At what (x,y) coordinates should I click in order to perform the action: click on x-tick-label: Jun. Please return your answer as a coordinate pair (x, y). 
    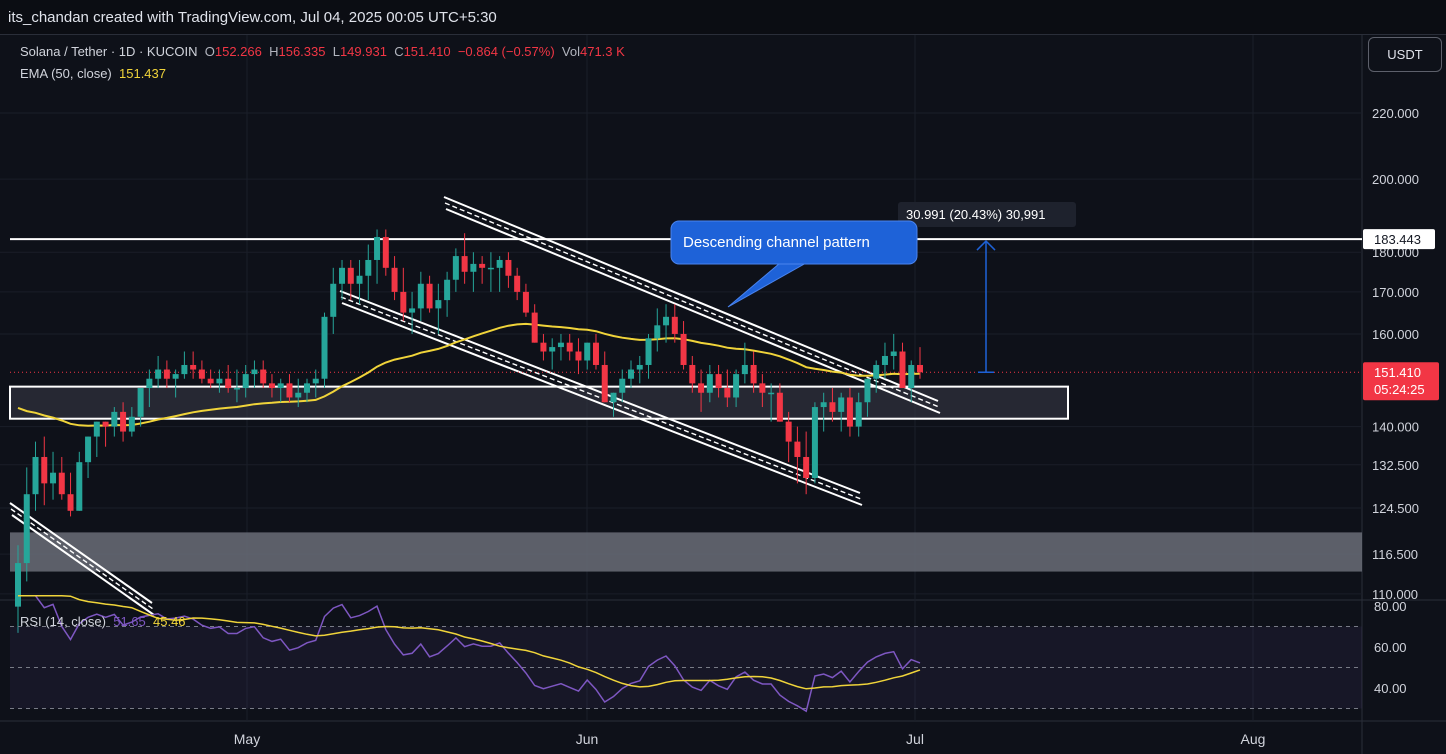
    Looking at the image, I should click on (587, 739).